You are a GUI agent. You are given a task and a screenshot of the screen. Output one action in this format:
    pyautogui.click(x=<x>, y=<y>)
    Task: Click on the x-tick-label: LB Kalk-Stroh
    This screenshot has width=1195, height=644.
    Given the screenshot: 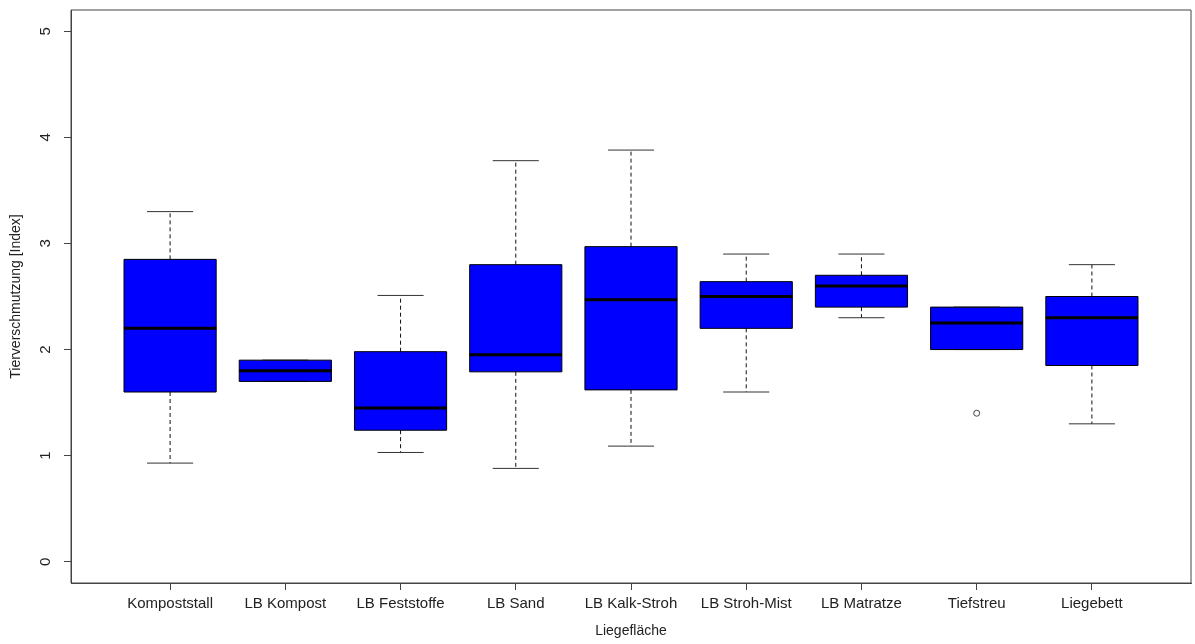 What is the action you would take?
    pyautogui.click(x=631, y=603)
    